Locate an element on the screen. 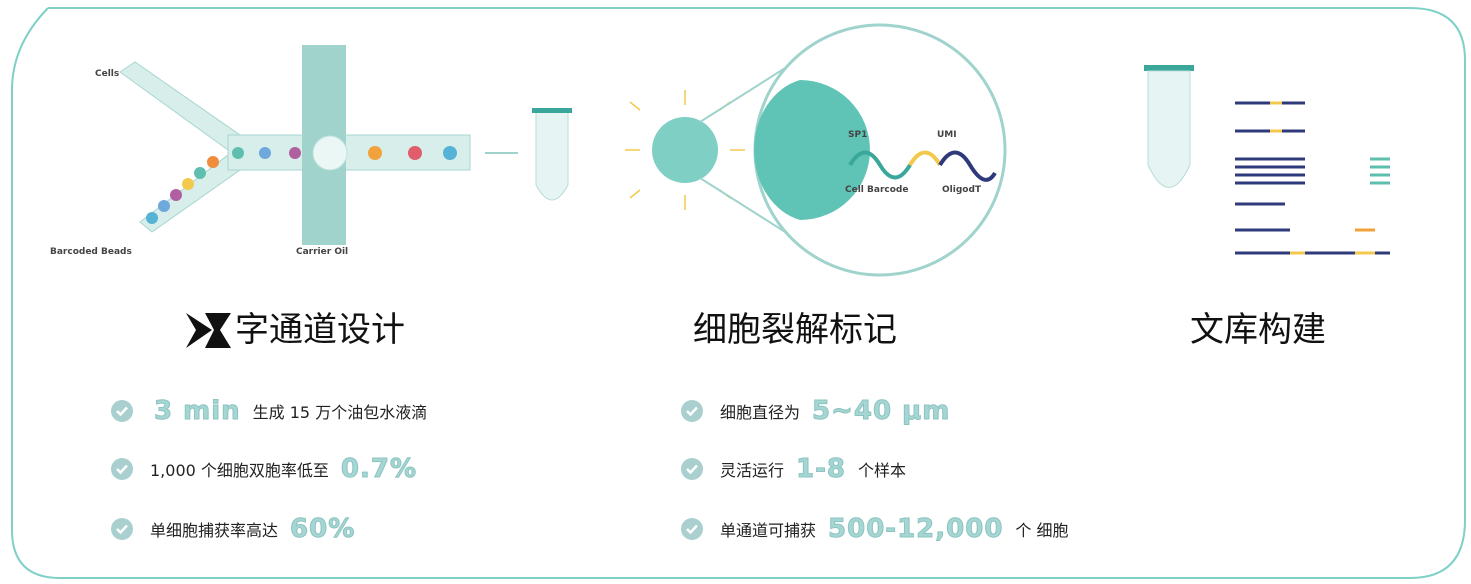 This screenshot has height=584, width=1471. highlight-text: 1-8 is located at coordinates (821, 469).